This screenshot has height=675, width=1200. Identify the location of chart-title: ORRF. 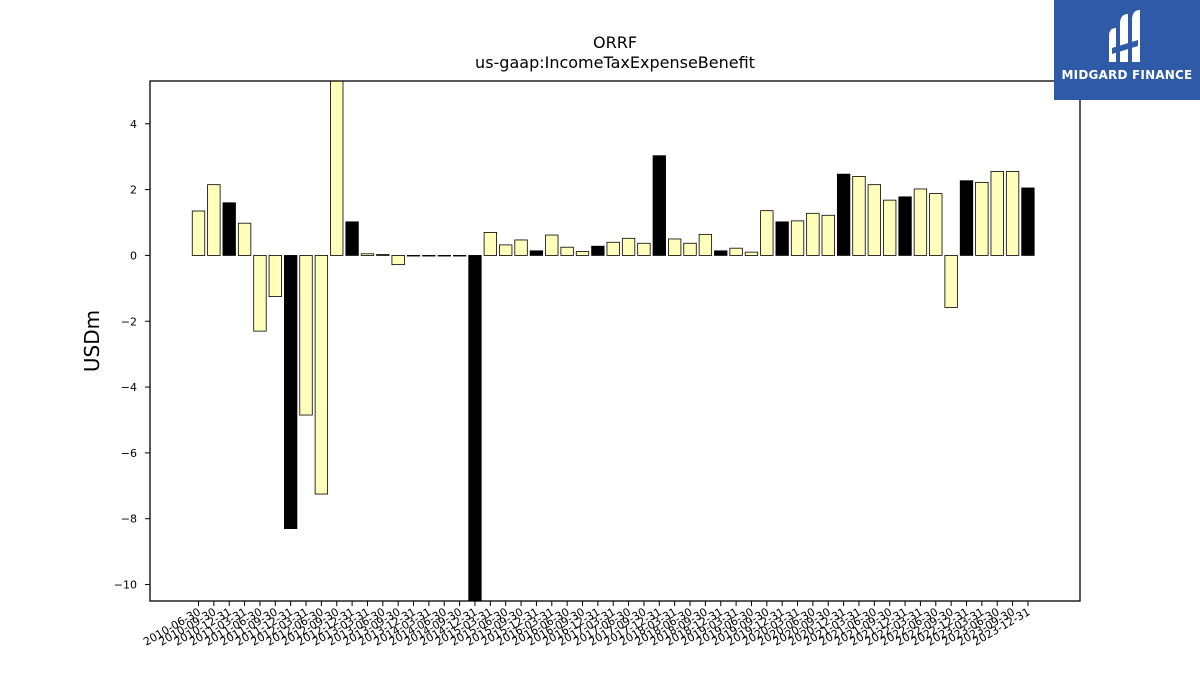
(615, 42).